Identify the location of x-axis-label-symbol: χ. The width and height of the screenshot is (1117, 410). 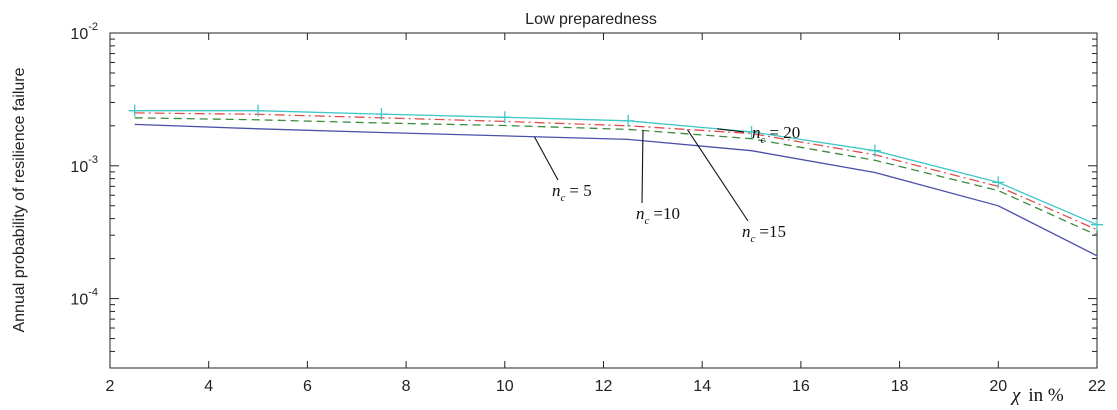
(1015, 395).